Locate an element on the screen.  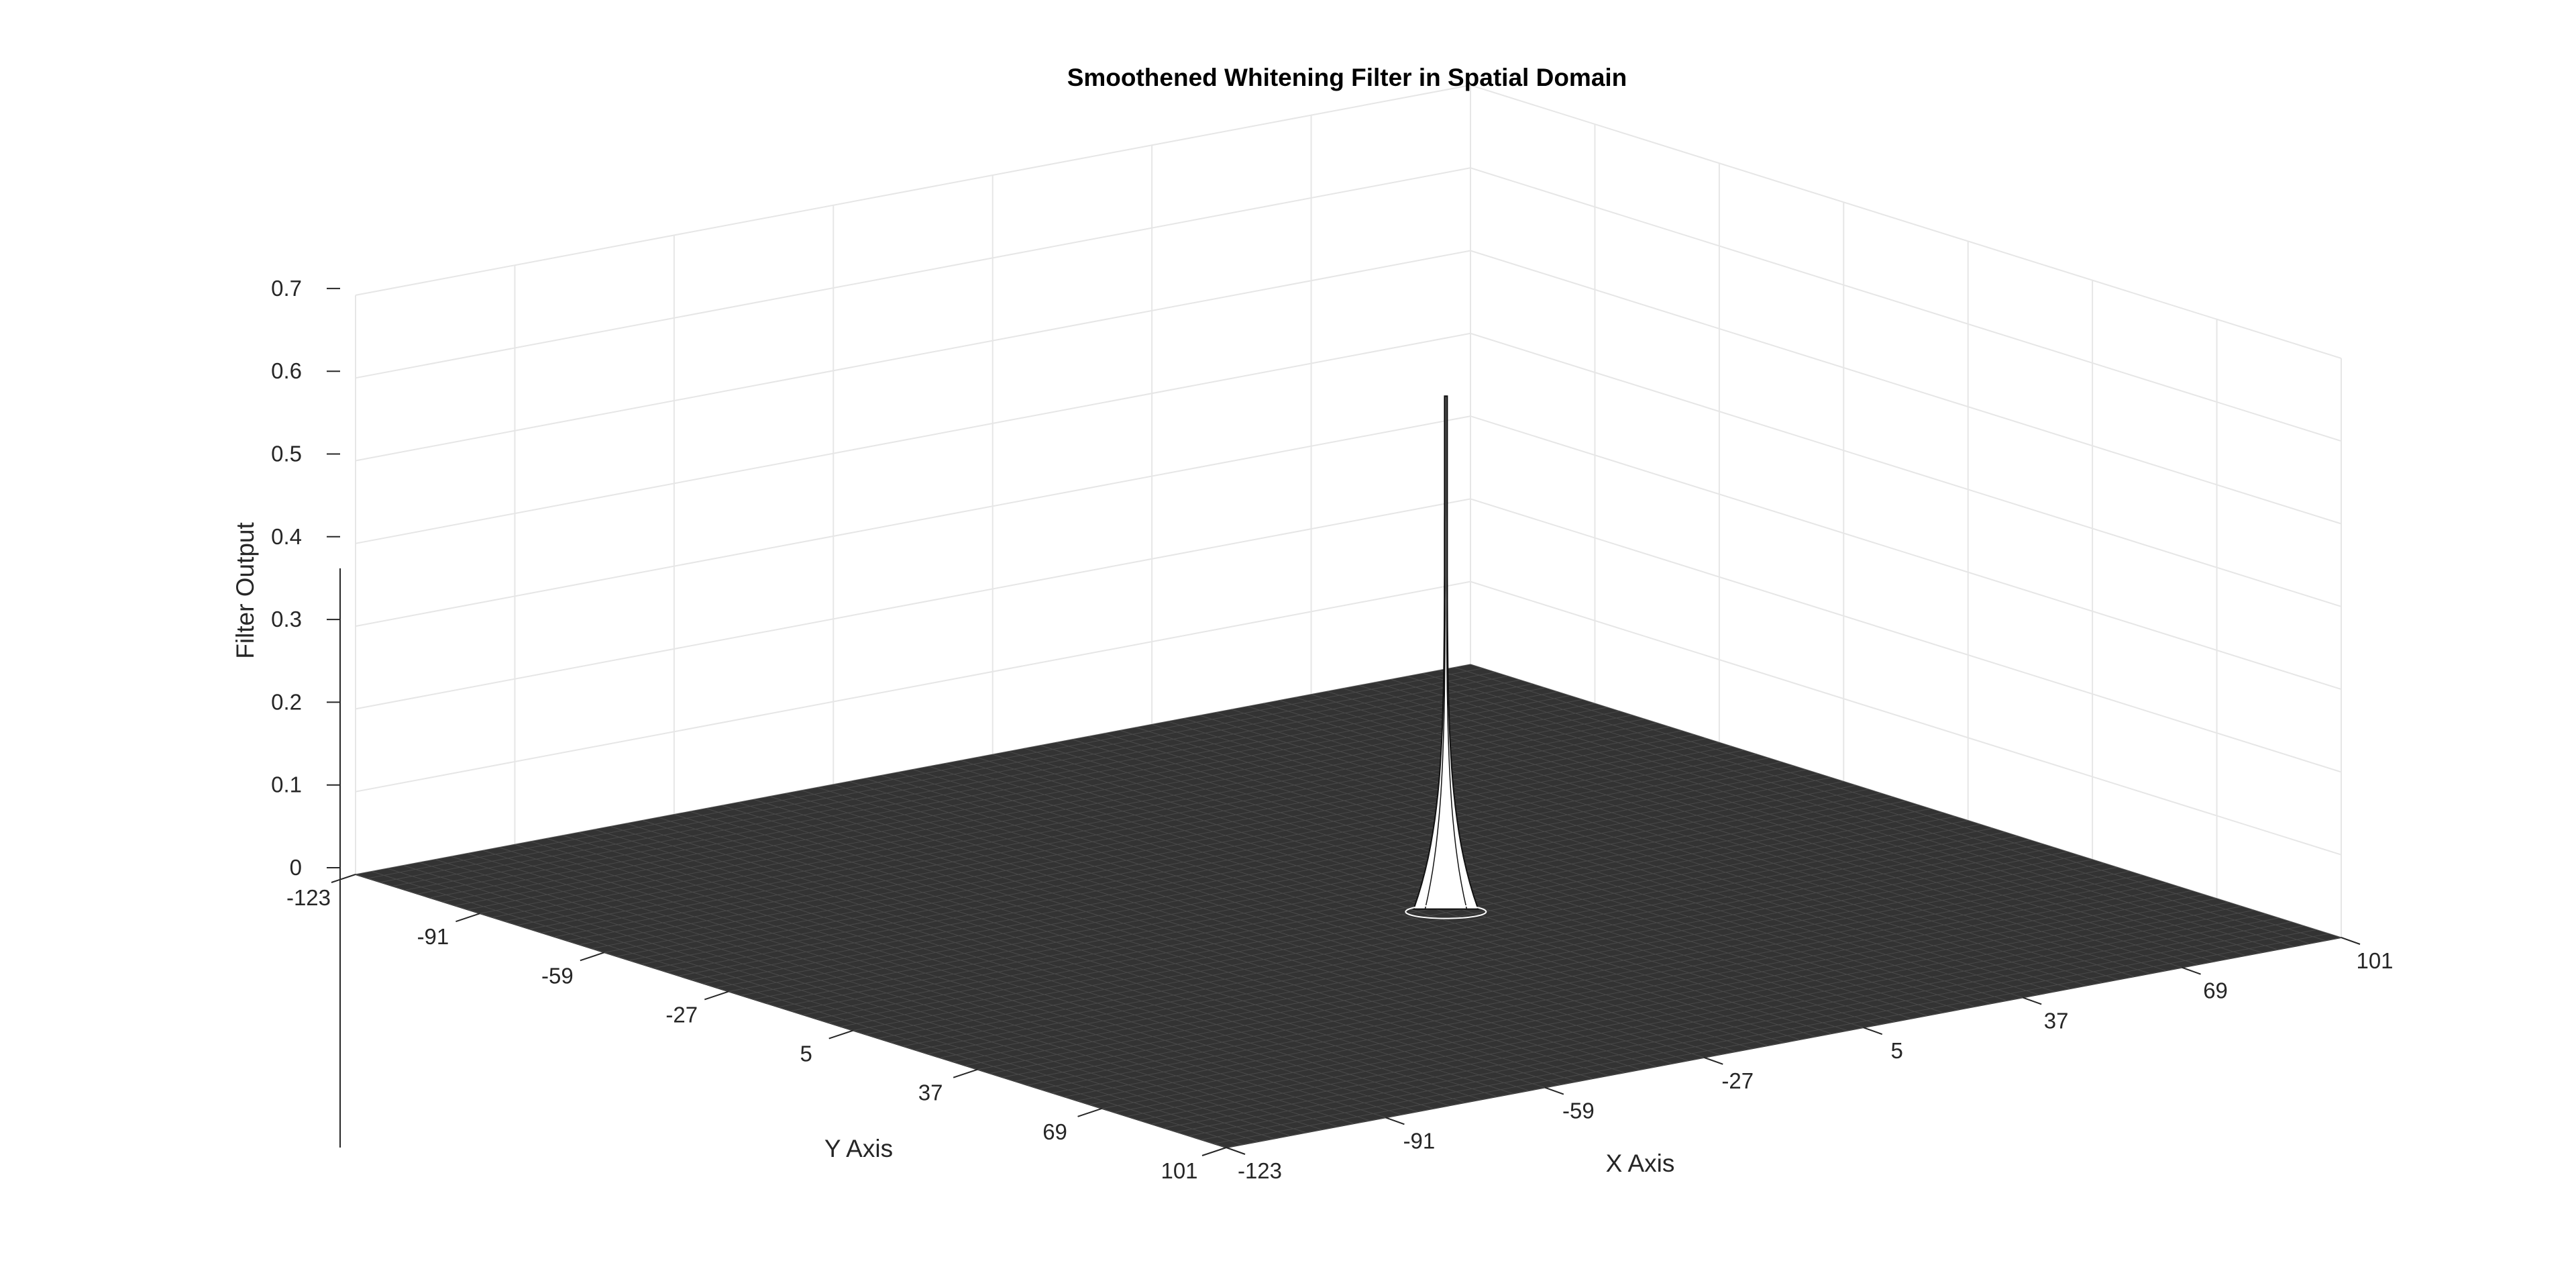
z-axis-label: Filter Output is located at coordinates (245, 589).